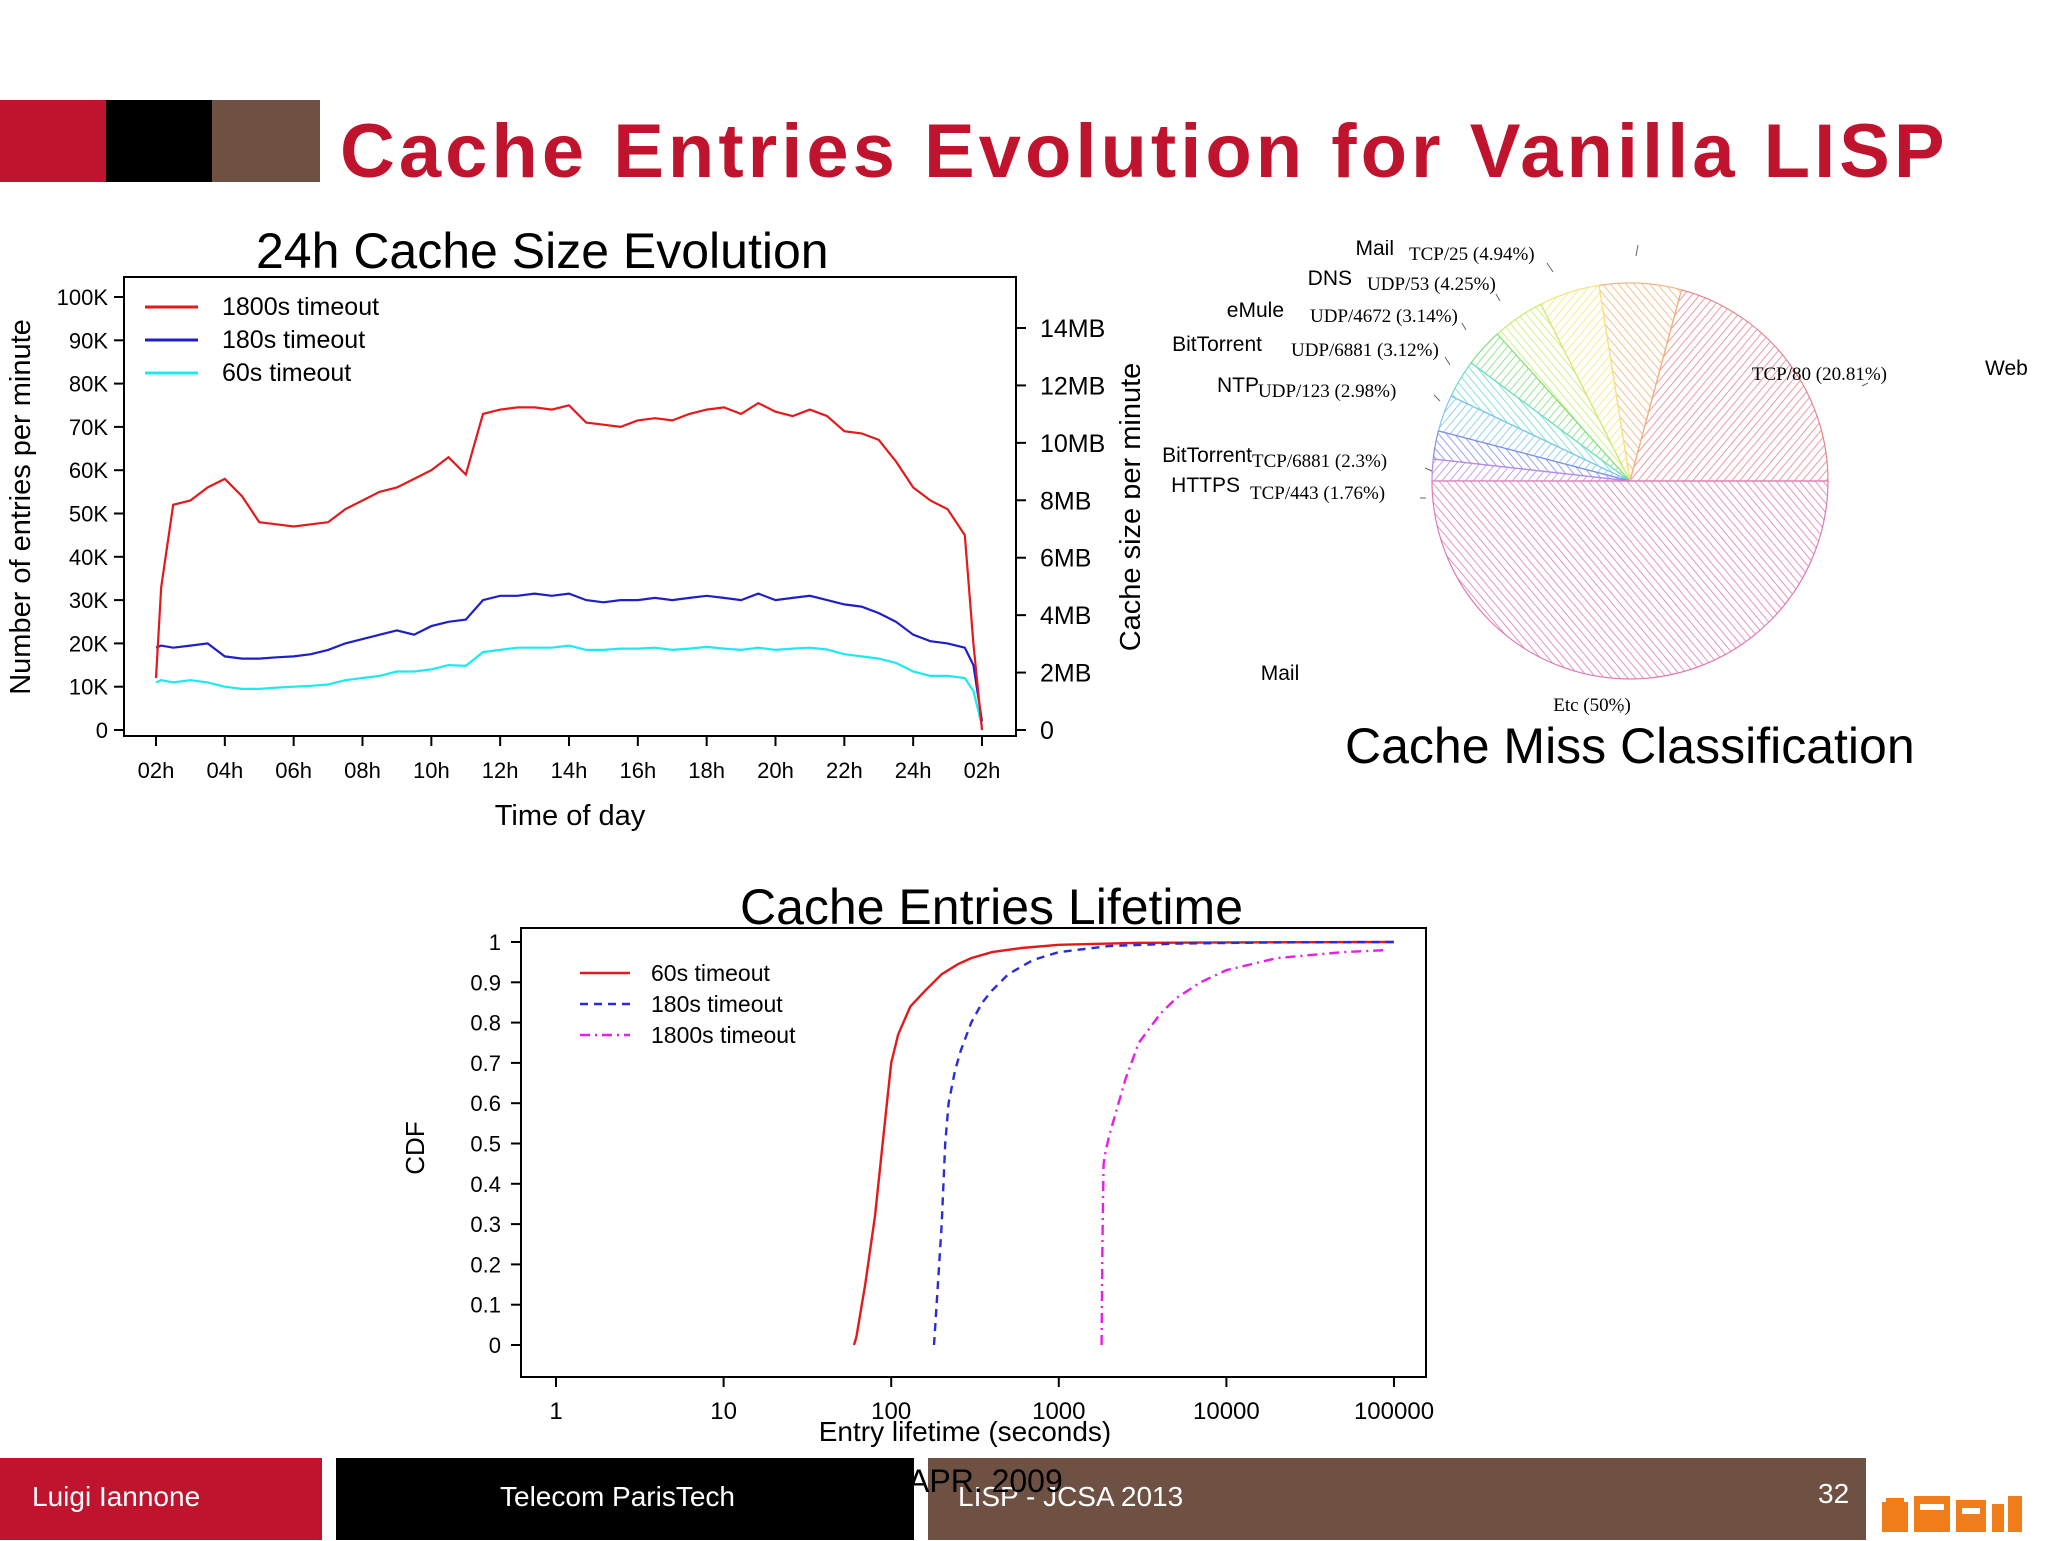  What do you see at coordinates (1065, 674) in the screenshot?
I see `y-right-tick-label: 2MB` at bounding box center [1065, 674].